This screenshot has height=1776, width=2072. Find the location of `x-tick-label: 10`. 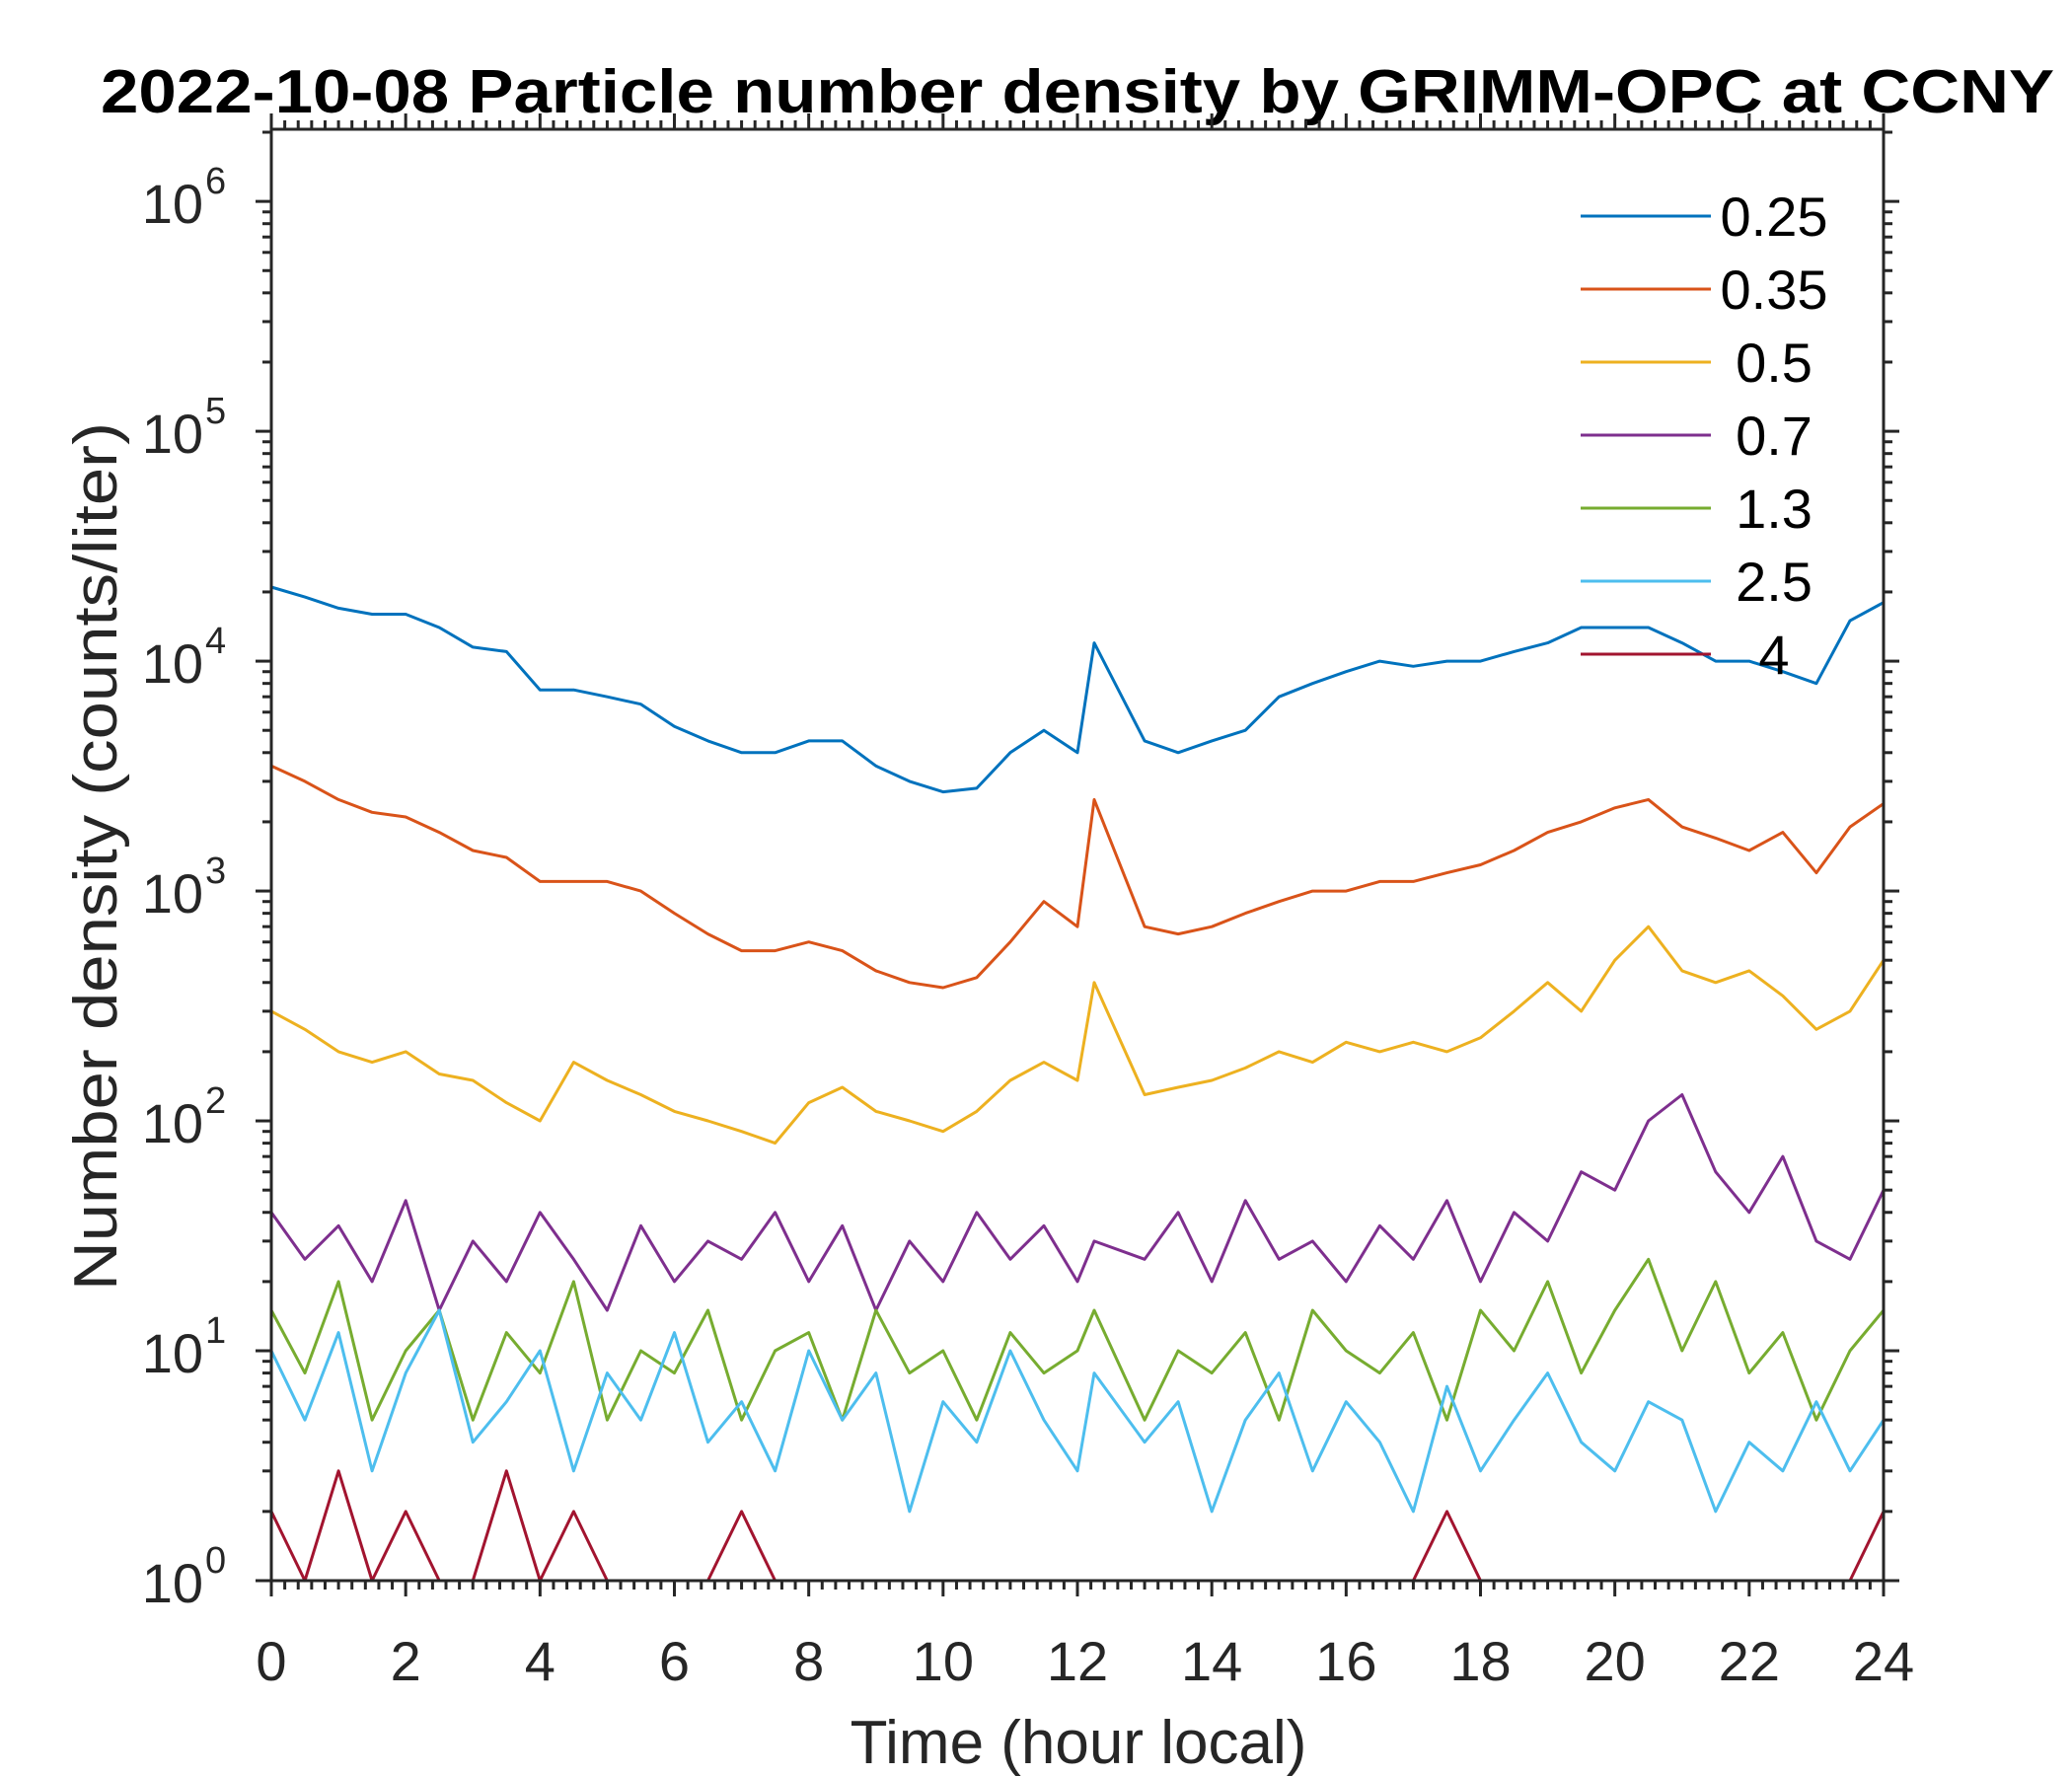

x-tick-label: 10 is located at coordinates (944, 1661).